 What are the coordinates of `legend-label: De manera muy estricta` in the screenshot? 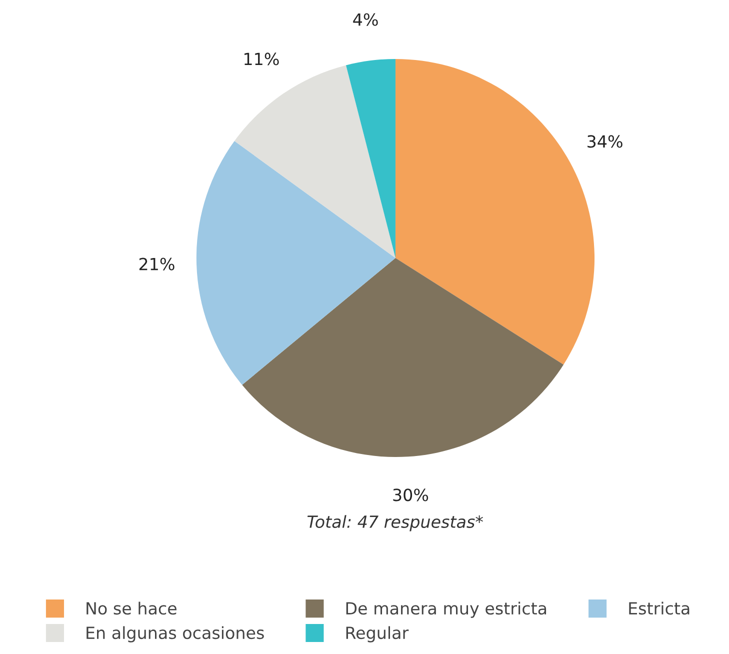 It's located at (446, 610).